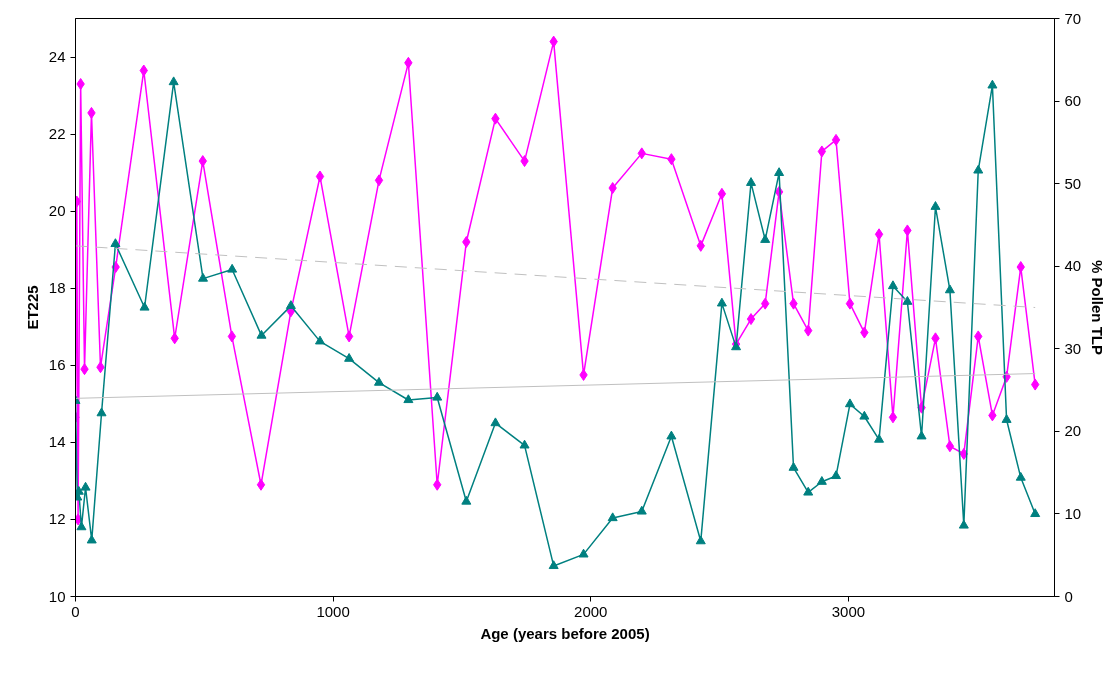 The height and width of the screenshot is (673, 1117). What do you see at coordinates (57, 596) in the screenshot?
I see `y-tick-label: 10` at bounding box center [57, 596].